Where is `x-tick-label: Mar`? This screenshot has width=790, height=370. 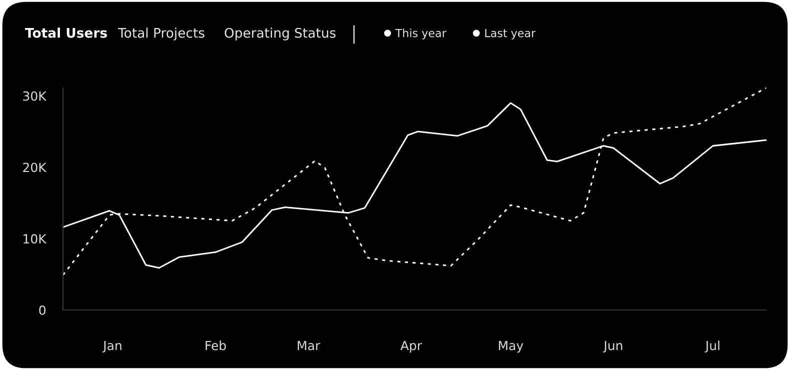 x-tick-label: Mar is located at coordinates (309, 345).